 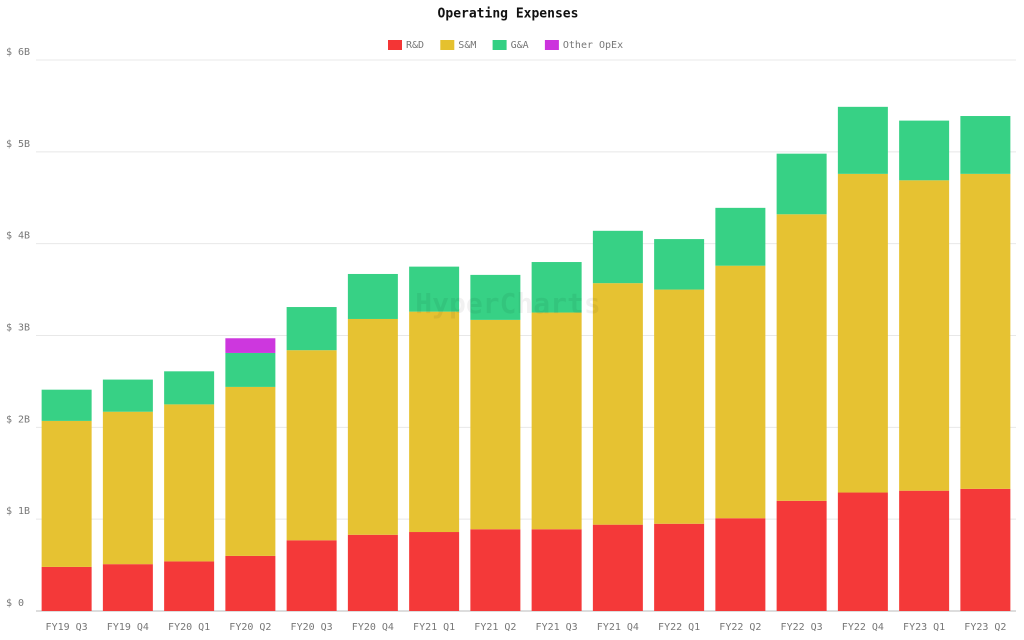 I want to click on chart-title: Operating Expenses, so click(x=508, y=14).